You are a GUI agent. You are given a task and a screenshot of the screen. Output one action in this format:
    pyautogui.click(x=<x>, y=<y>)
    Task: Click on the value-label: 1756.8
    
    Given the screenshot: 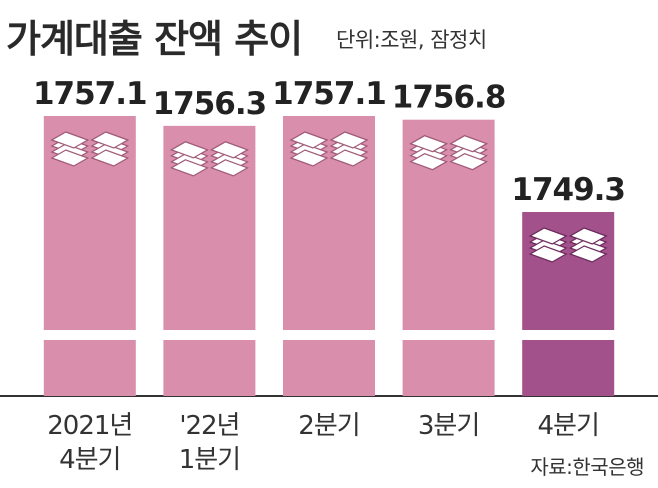 What is the action you would take?
    pyautogui.click(x=449, y=98)
    